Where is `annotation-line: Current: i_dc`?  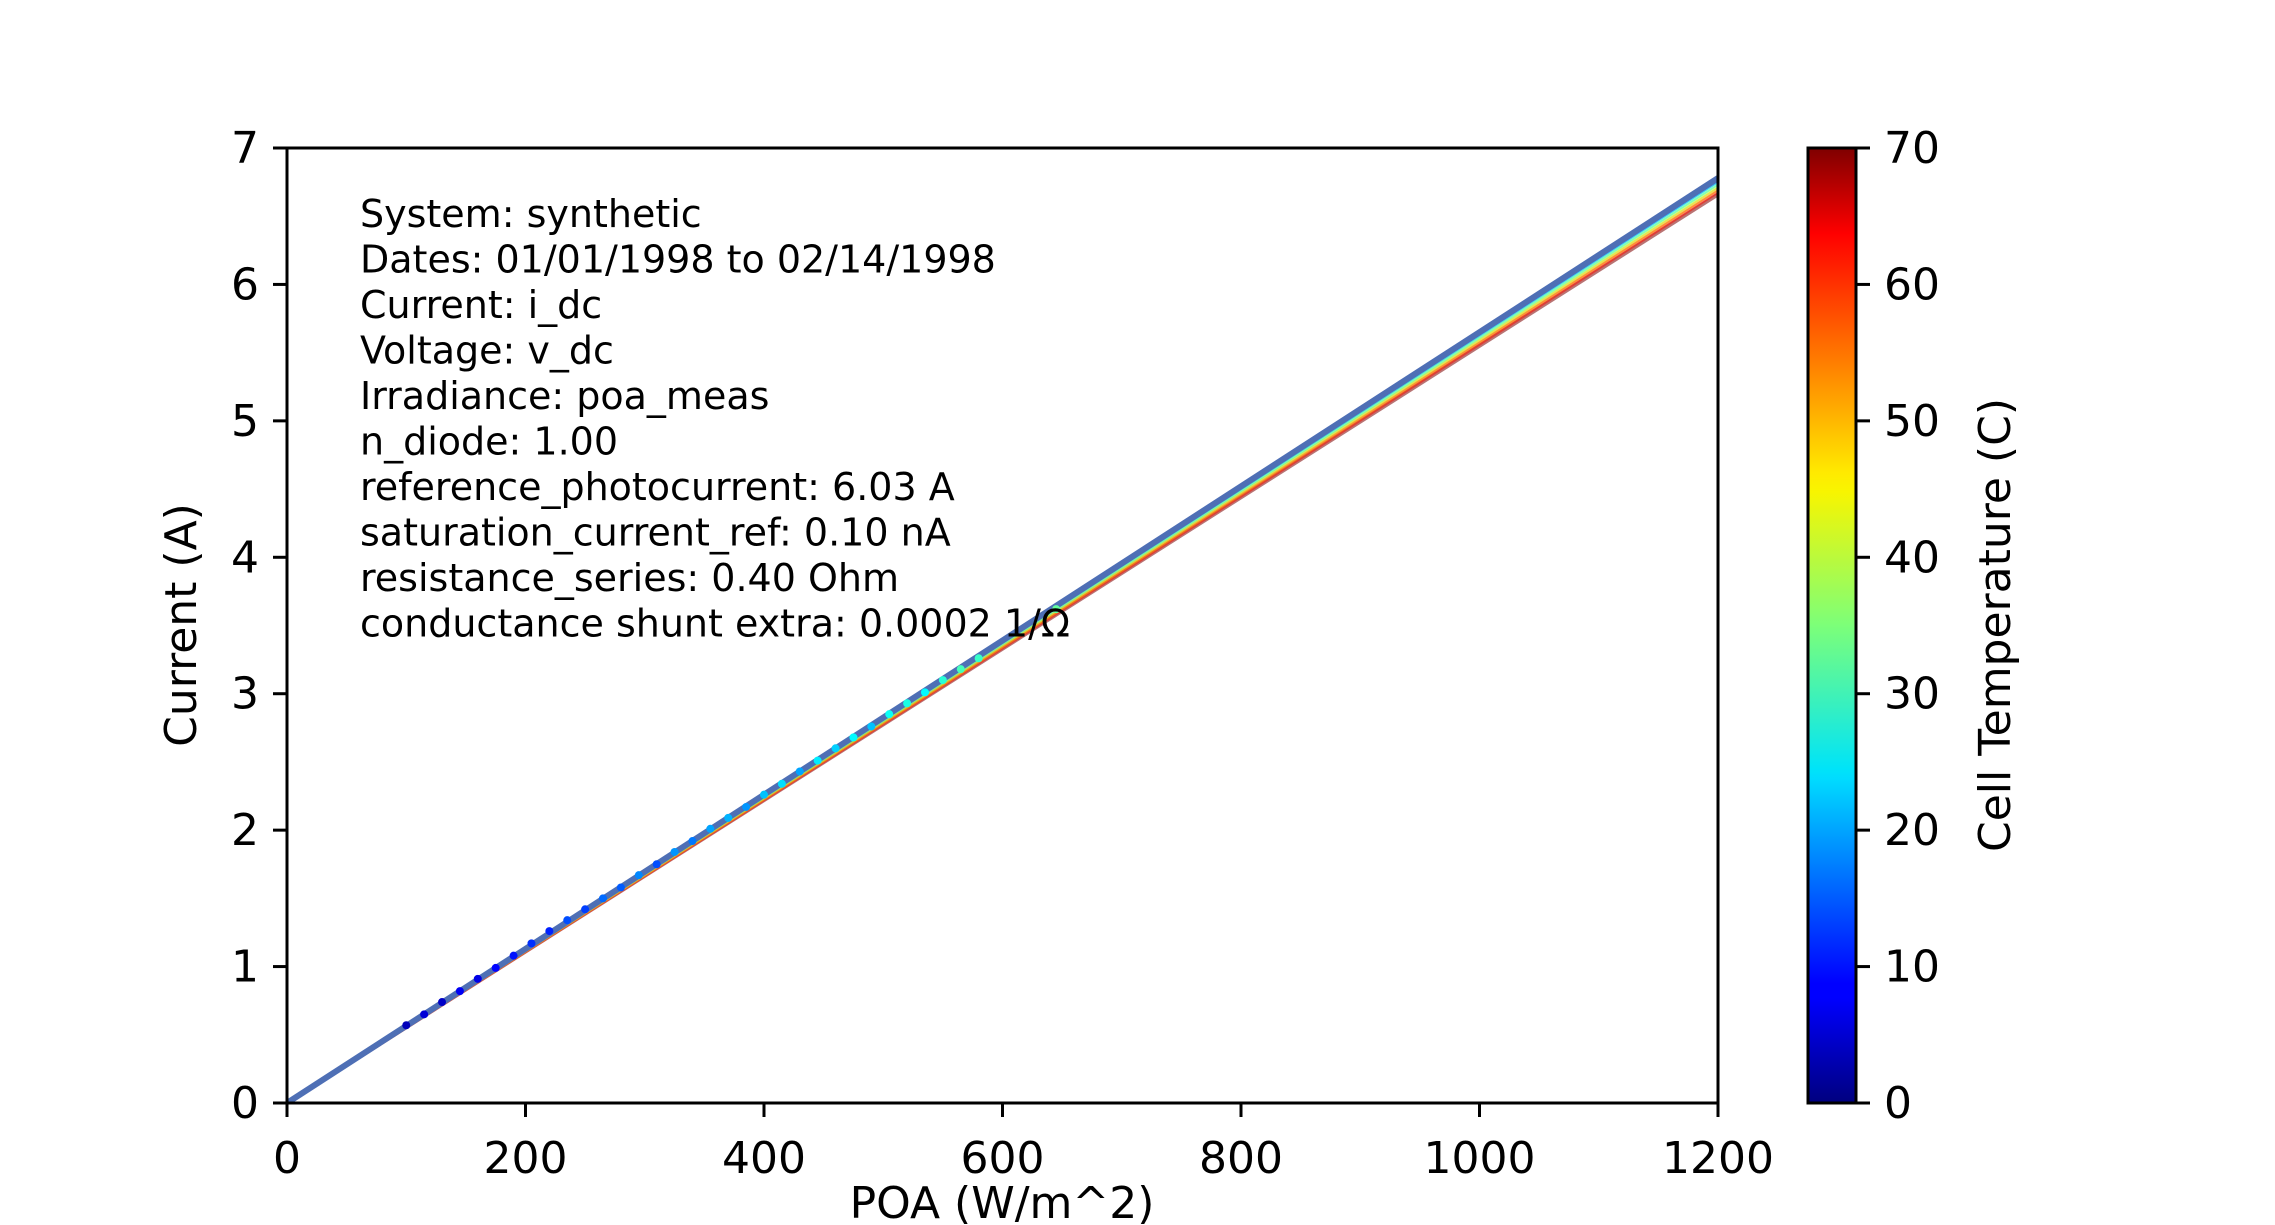
annotation-line: Current: i_dc is located at coordinates (481, 305).